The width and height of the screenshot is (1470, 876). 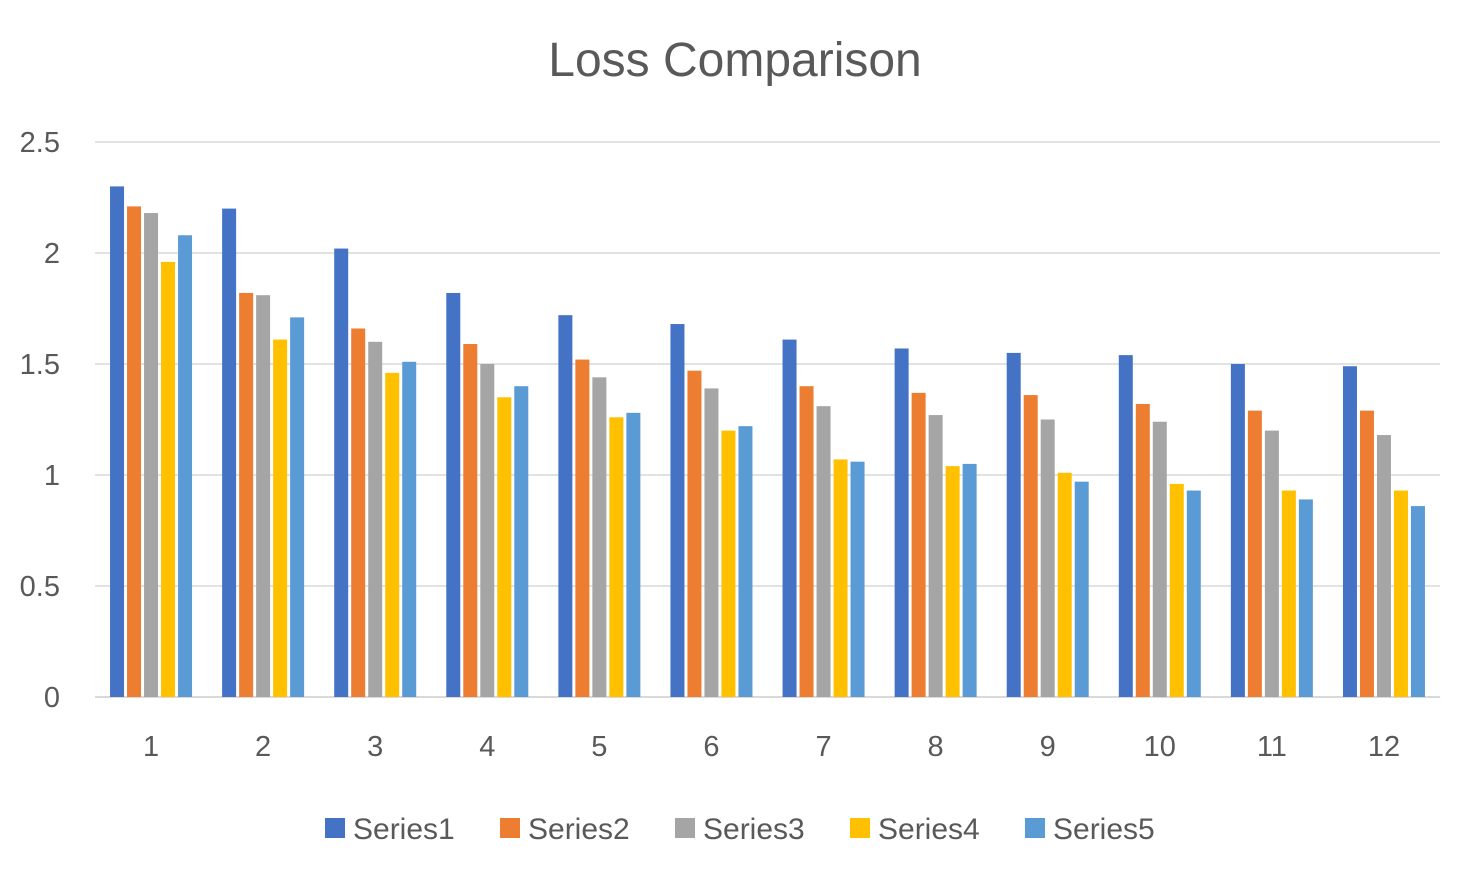 What do you see at coordinates (754, 829) in the screenshot?
I see `legend-label-series3: Series3` at bounding box center [754, 829].